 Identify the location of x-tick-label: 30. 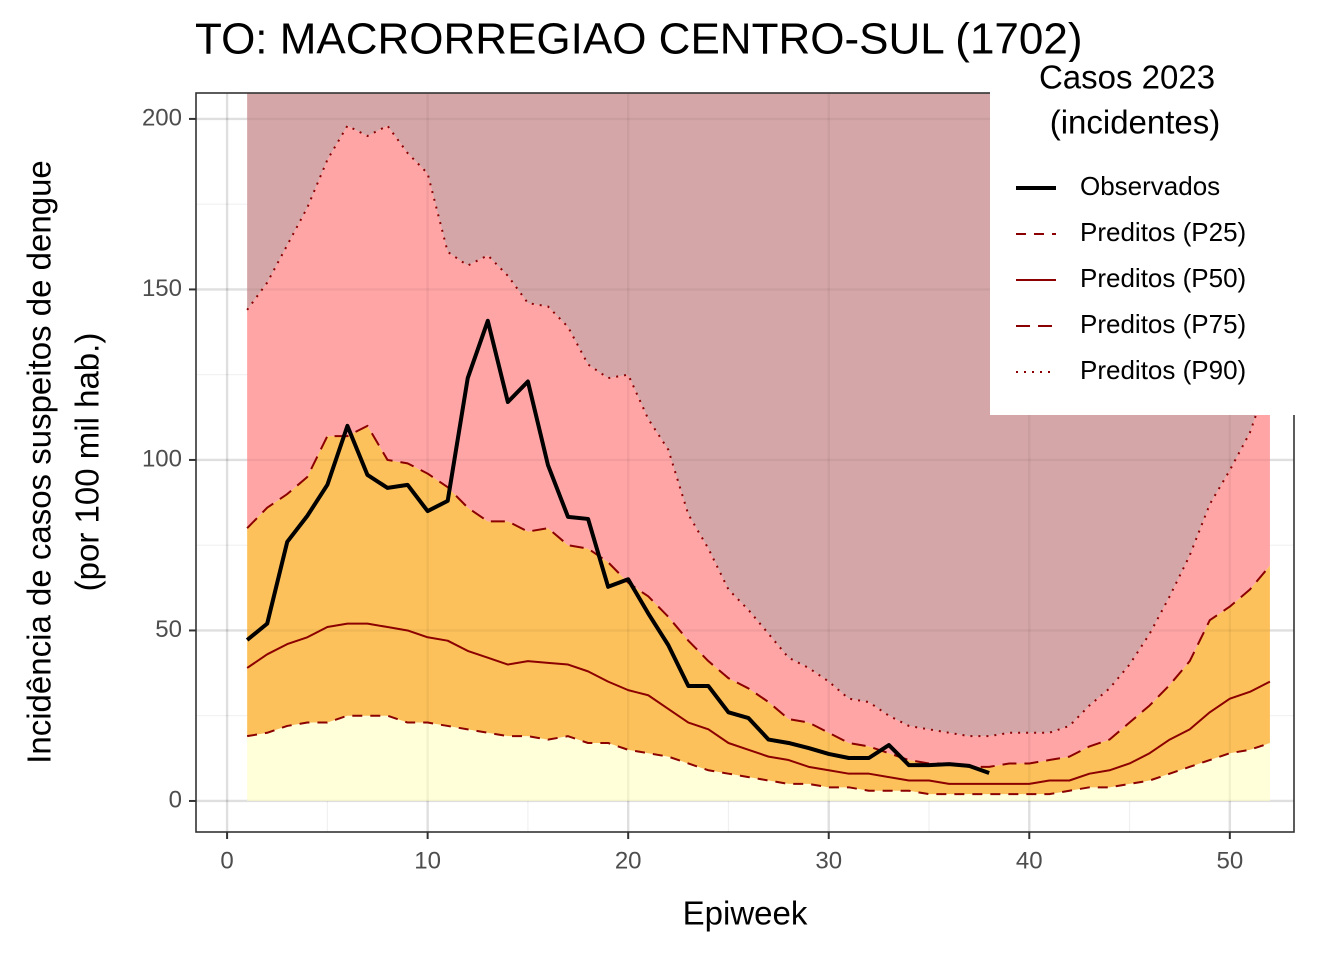
(828, 860).